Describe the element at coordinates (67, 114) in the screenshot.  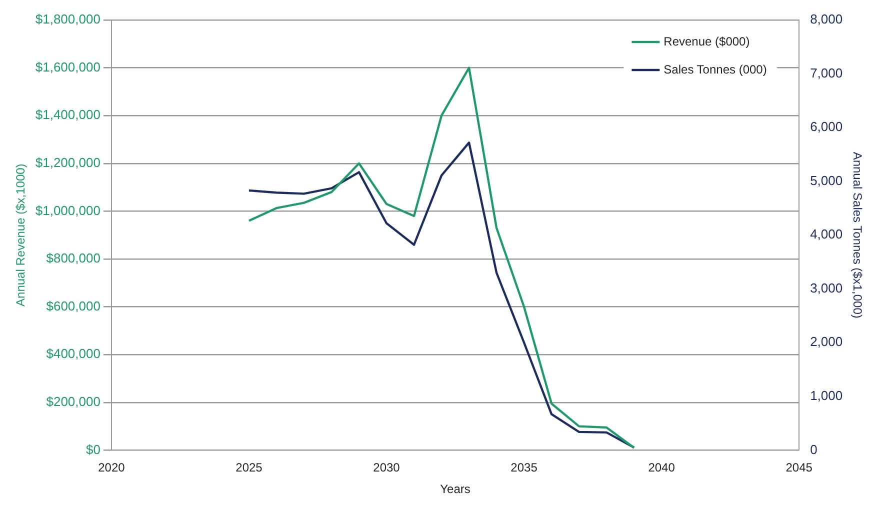
I see `y-tick-label: $1,400,000` at that location.